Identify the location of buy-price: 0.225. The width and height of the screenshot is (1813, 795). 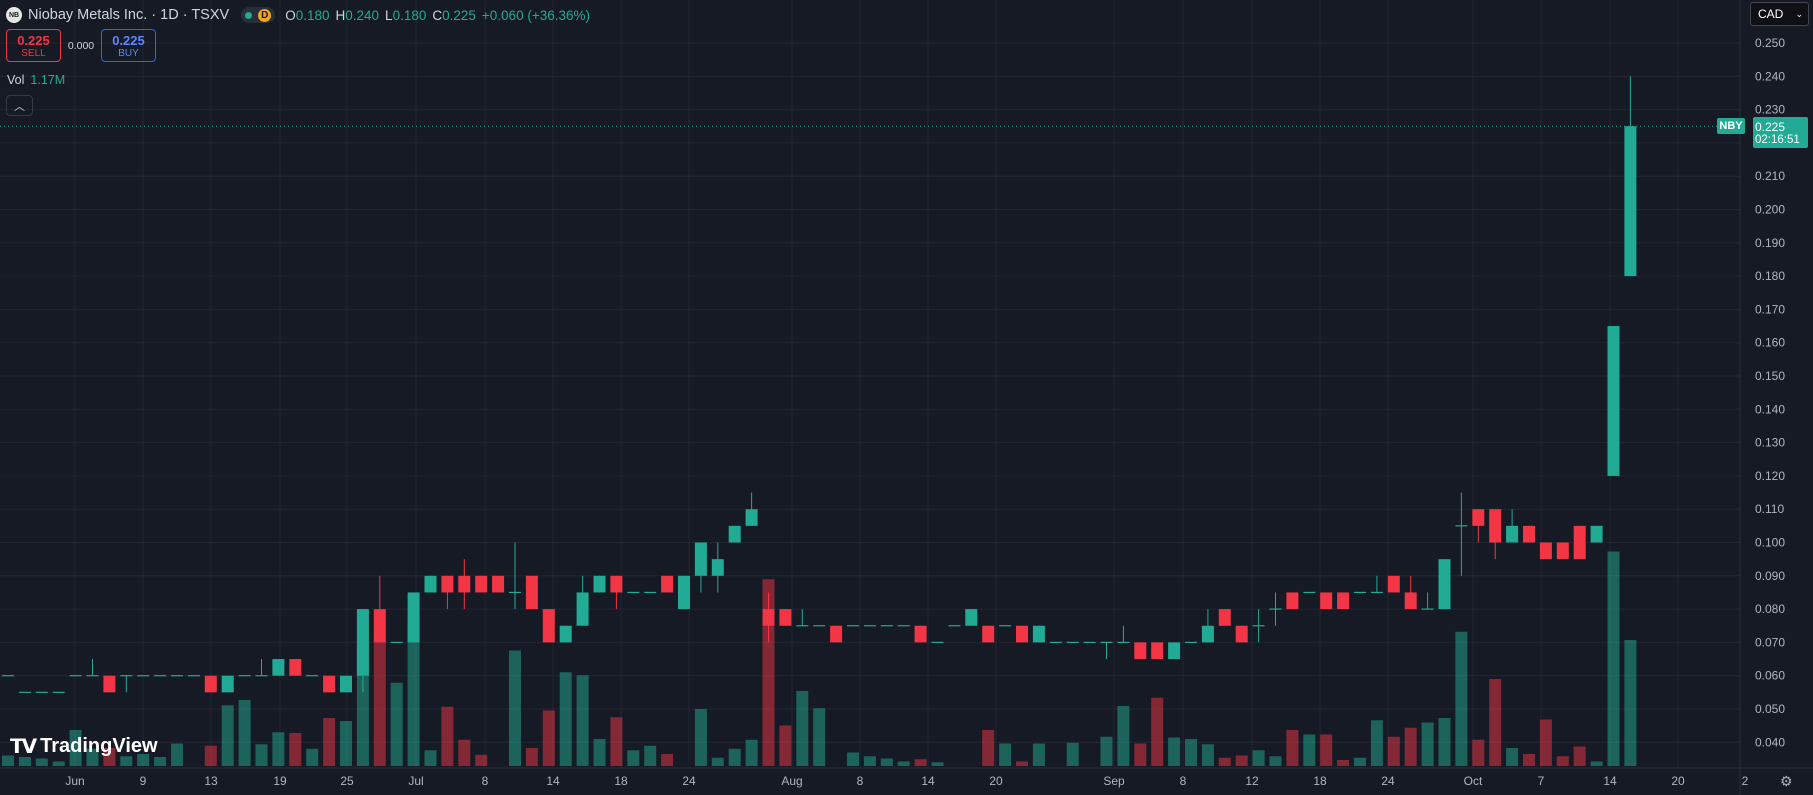
(128, 40).